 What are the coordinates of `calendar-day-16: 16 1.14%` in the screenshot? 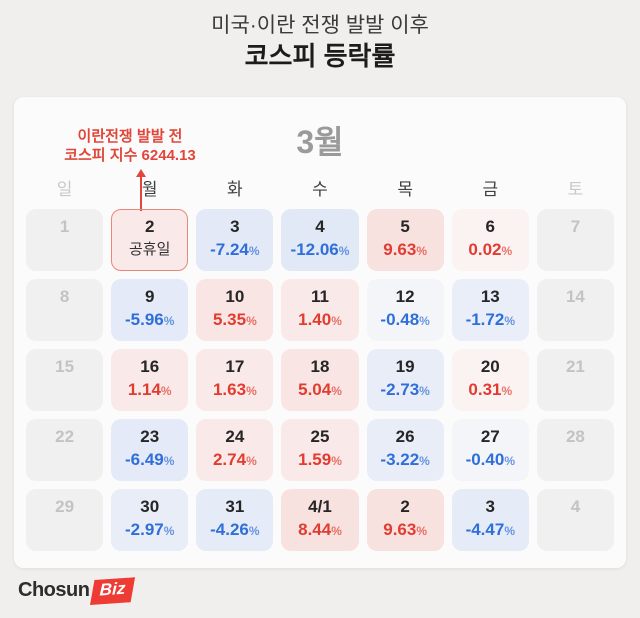 It's located at (150, 380).